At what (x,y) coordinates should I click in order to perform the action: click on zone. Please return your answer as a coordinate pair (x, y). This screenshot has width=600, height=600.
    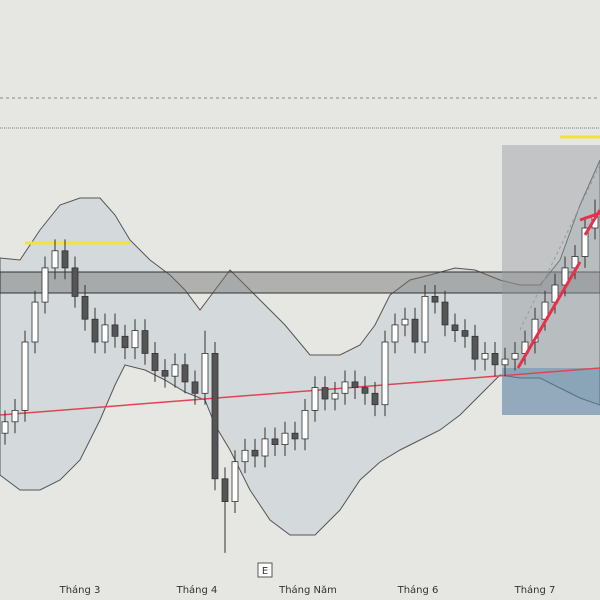
    Looking at the image, I should click on (300, 282).